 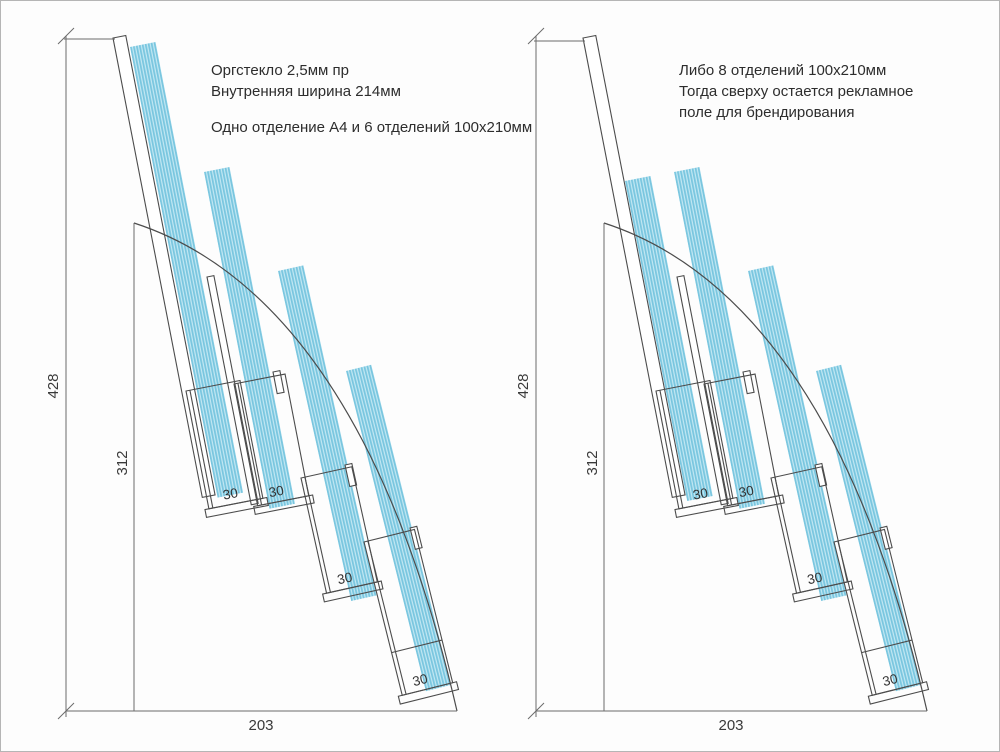 I want to click on right-note-line-2: Тогда сверху остается рекламное, so click(x=796, y=91).